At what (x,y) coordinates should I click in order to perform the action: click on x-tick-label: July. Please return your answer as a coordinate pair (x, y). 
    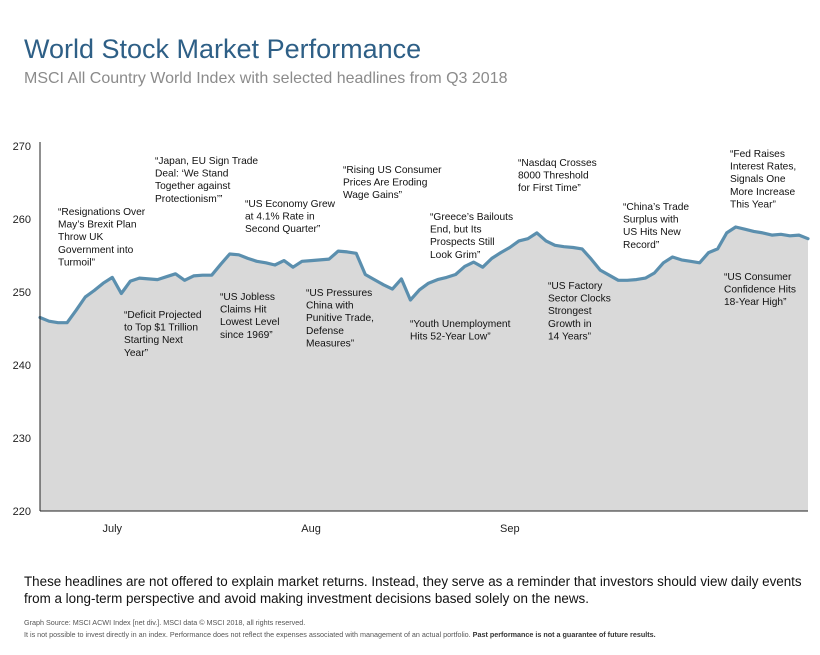
    Looking at the image, I should click on (113, 529).